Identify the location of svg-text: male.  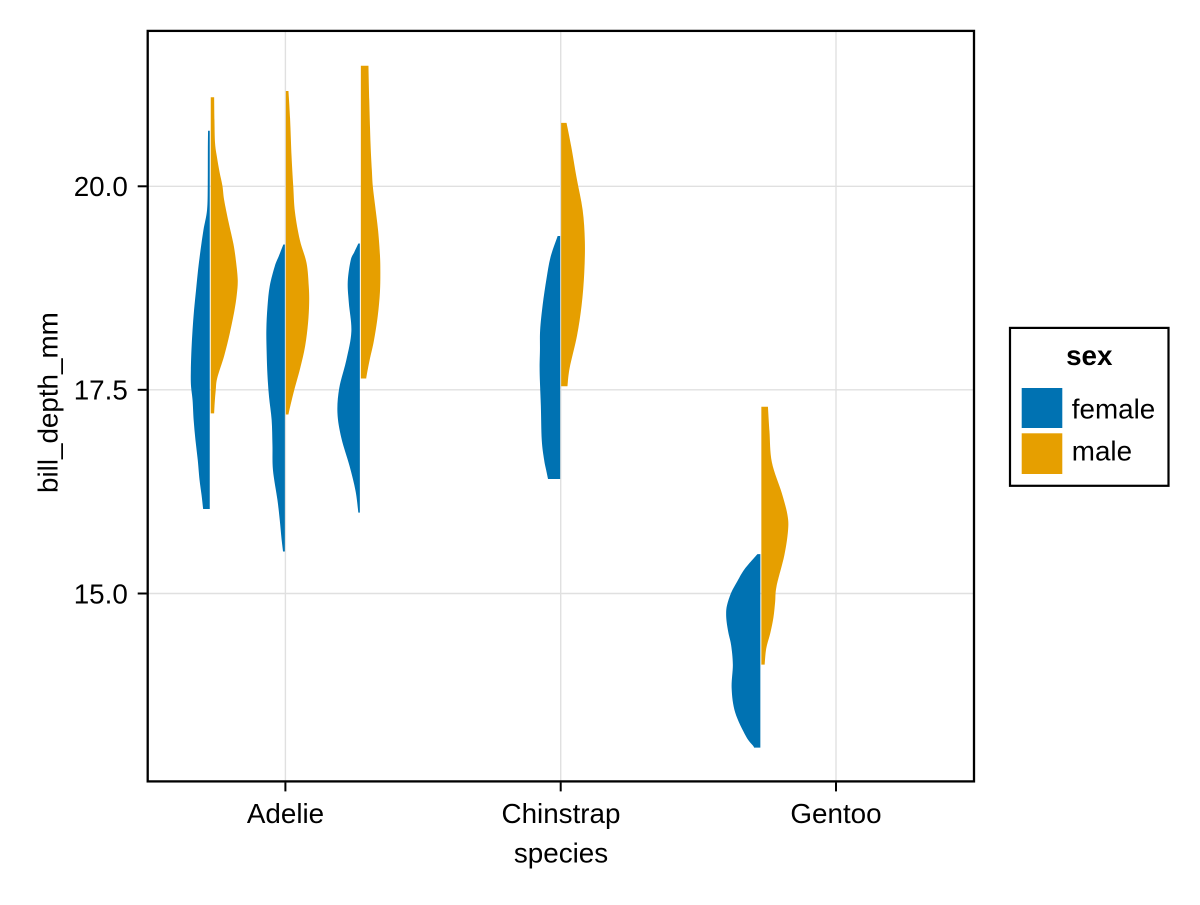
(1102, 451).